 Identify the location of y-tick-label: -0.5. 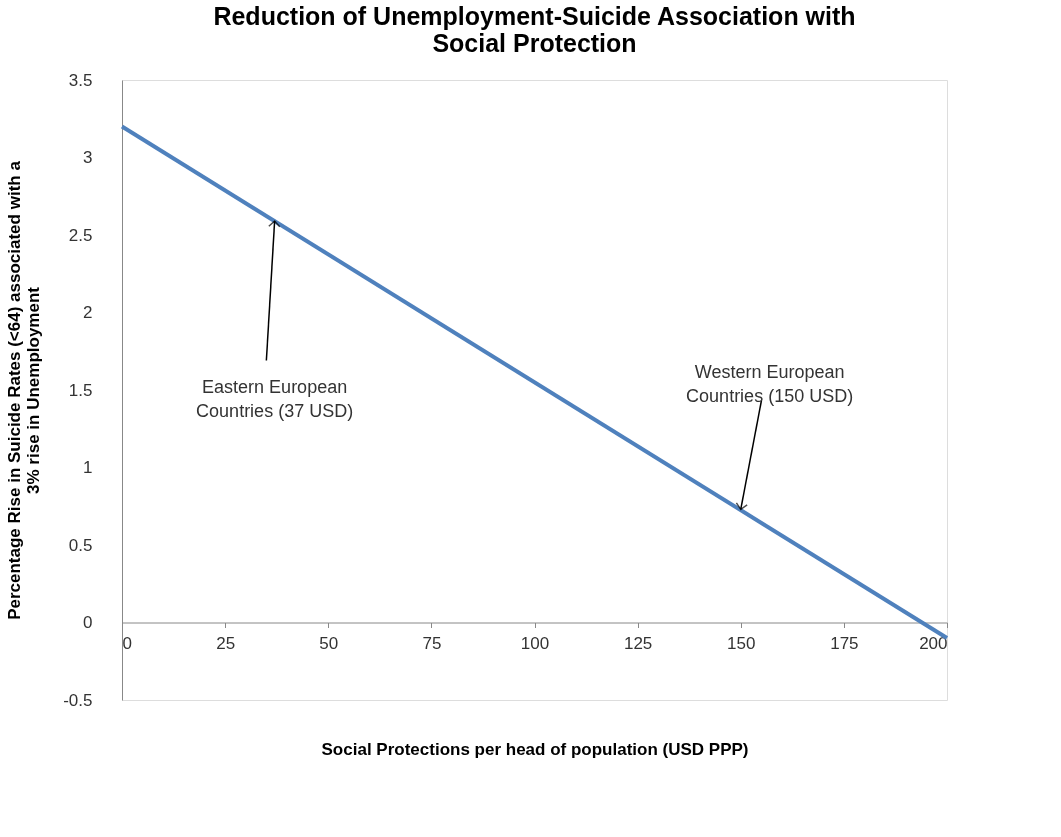
(78, 700).